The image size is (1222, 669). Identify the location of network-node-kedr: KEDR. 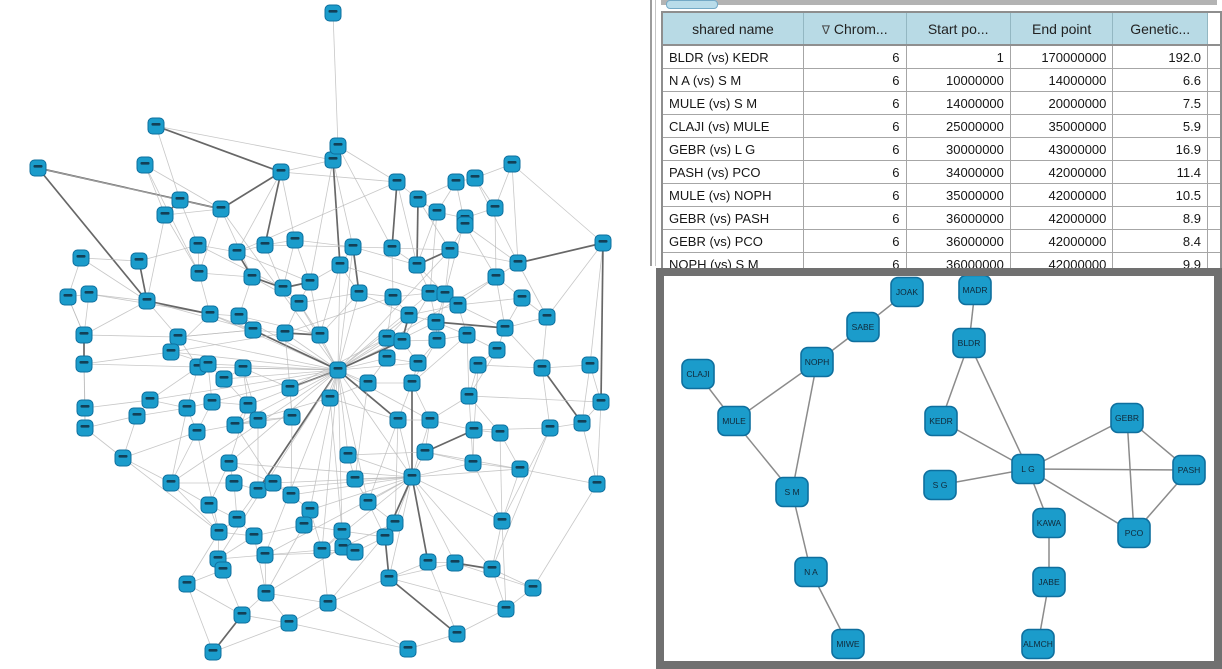
(941, 421).